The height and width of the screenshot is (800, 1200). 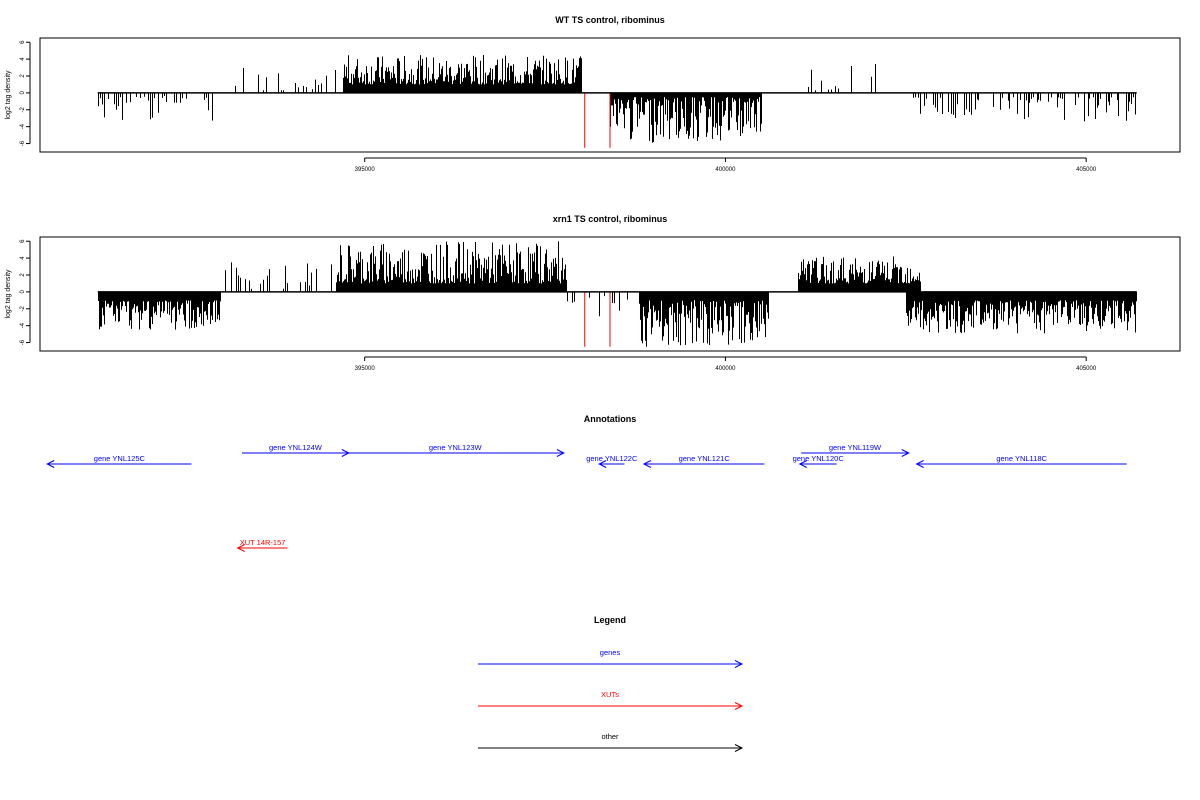 What do you see at coordinates (610, 652) in the screenshot?
I see `legend-label: genes` at bounding box center [610, 652].